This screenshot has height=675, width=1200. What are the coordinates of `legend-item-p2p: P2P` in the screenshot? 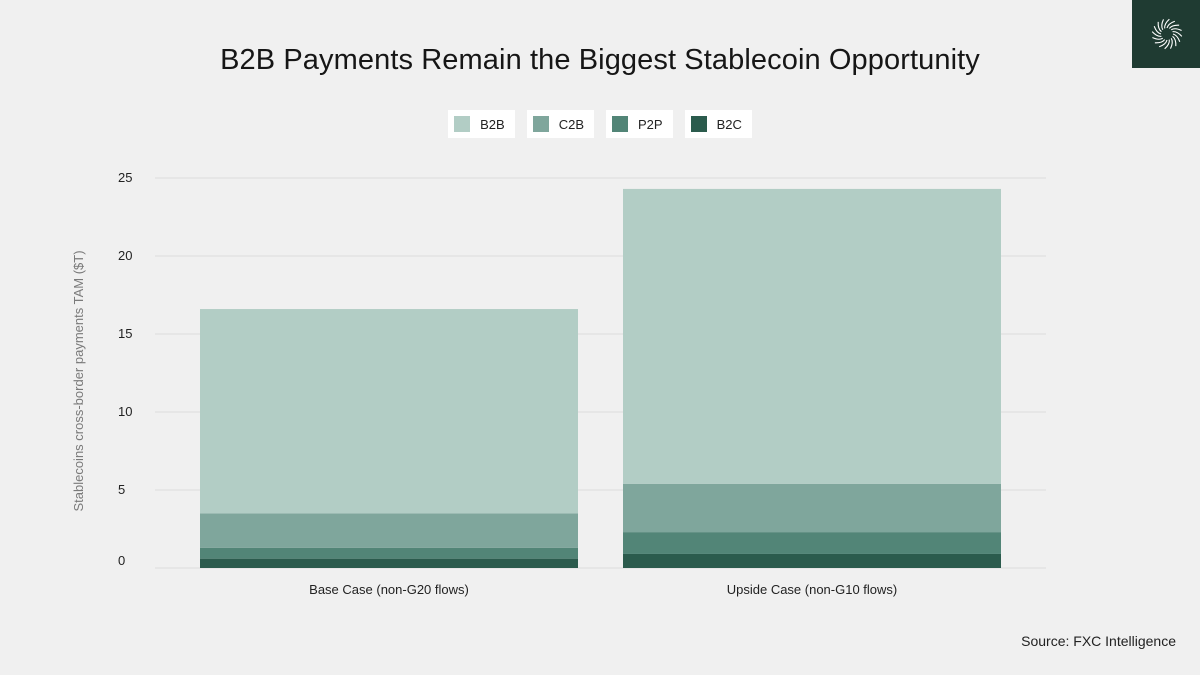 It's located at (639, 124).